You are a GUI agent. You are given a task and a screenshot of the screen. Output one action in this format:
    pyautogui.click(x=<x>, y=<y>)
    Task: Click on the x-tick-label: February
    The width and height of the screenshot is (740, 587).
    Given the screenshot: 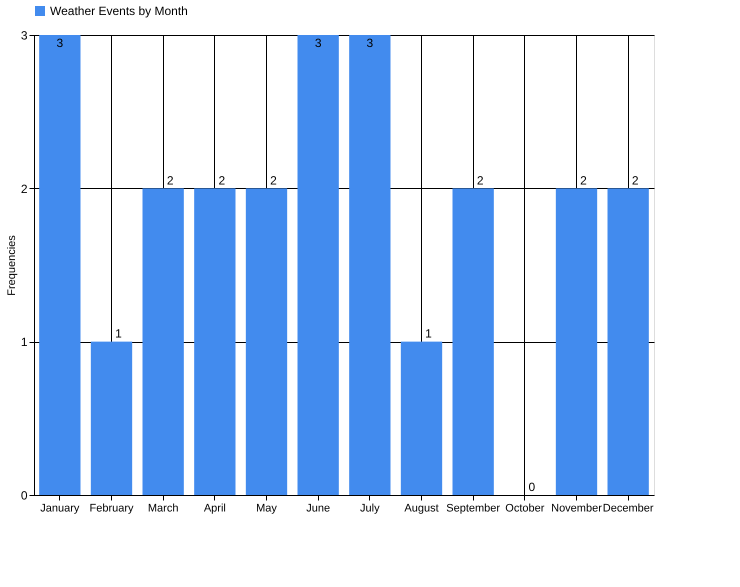 What is the action you would take?
    pyautogui.click(x=111, y=508)
    